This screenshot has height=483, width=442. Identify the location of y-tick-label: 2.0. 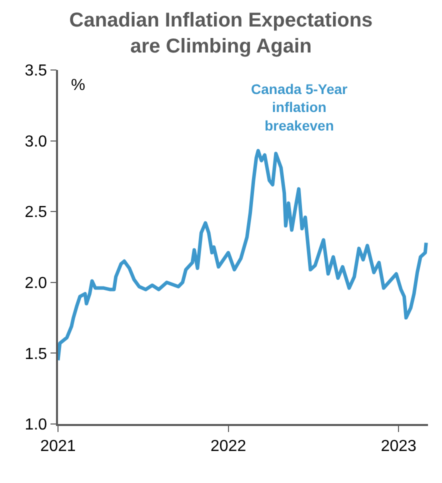
(36, 283).